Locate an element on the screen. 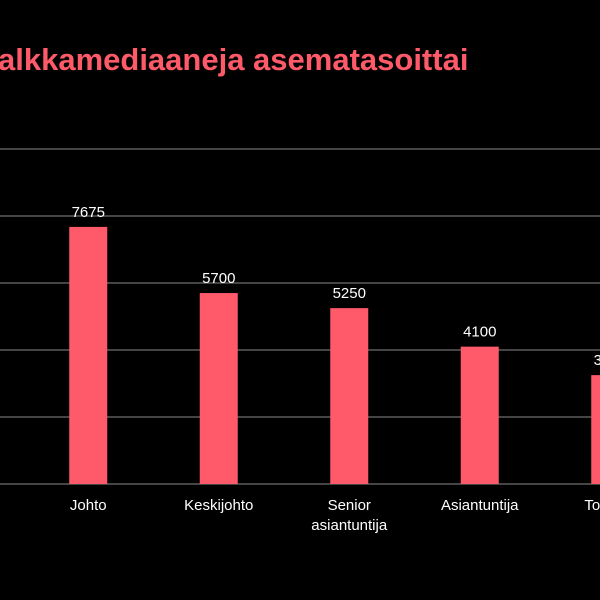  value-label: 5250 is located at coordinates (349, 293).